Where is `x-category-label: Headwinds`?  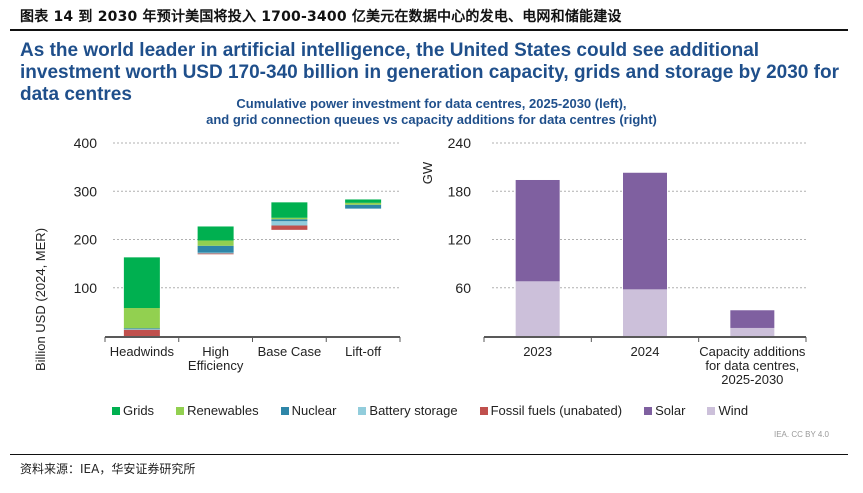 x-category-label: Headwinds is located at coordinates (142, 351).